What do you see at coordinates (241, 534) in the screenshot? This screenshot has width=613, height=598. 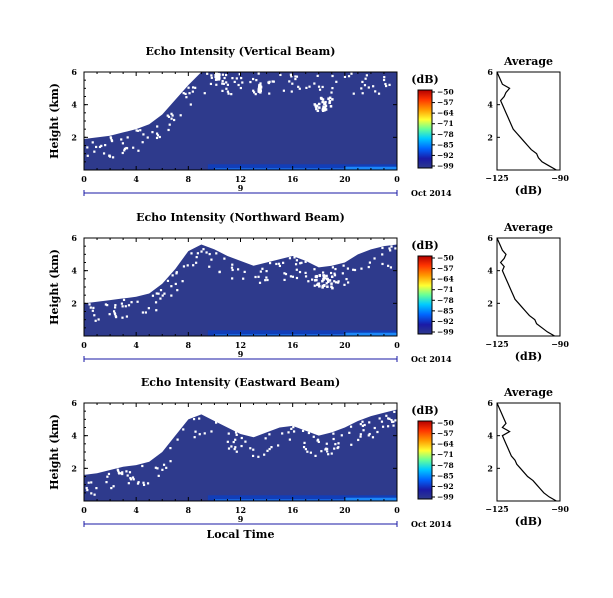 I see `x-axis-label: Local Time` at bounding box center [241, 534].